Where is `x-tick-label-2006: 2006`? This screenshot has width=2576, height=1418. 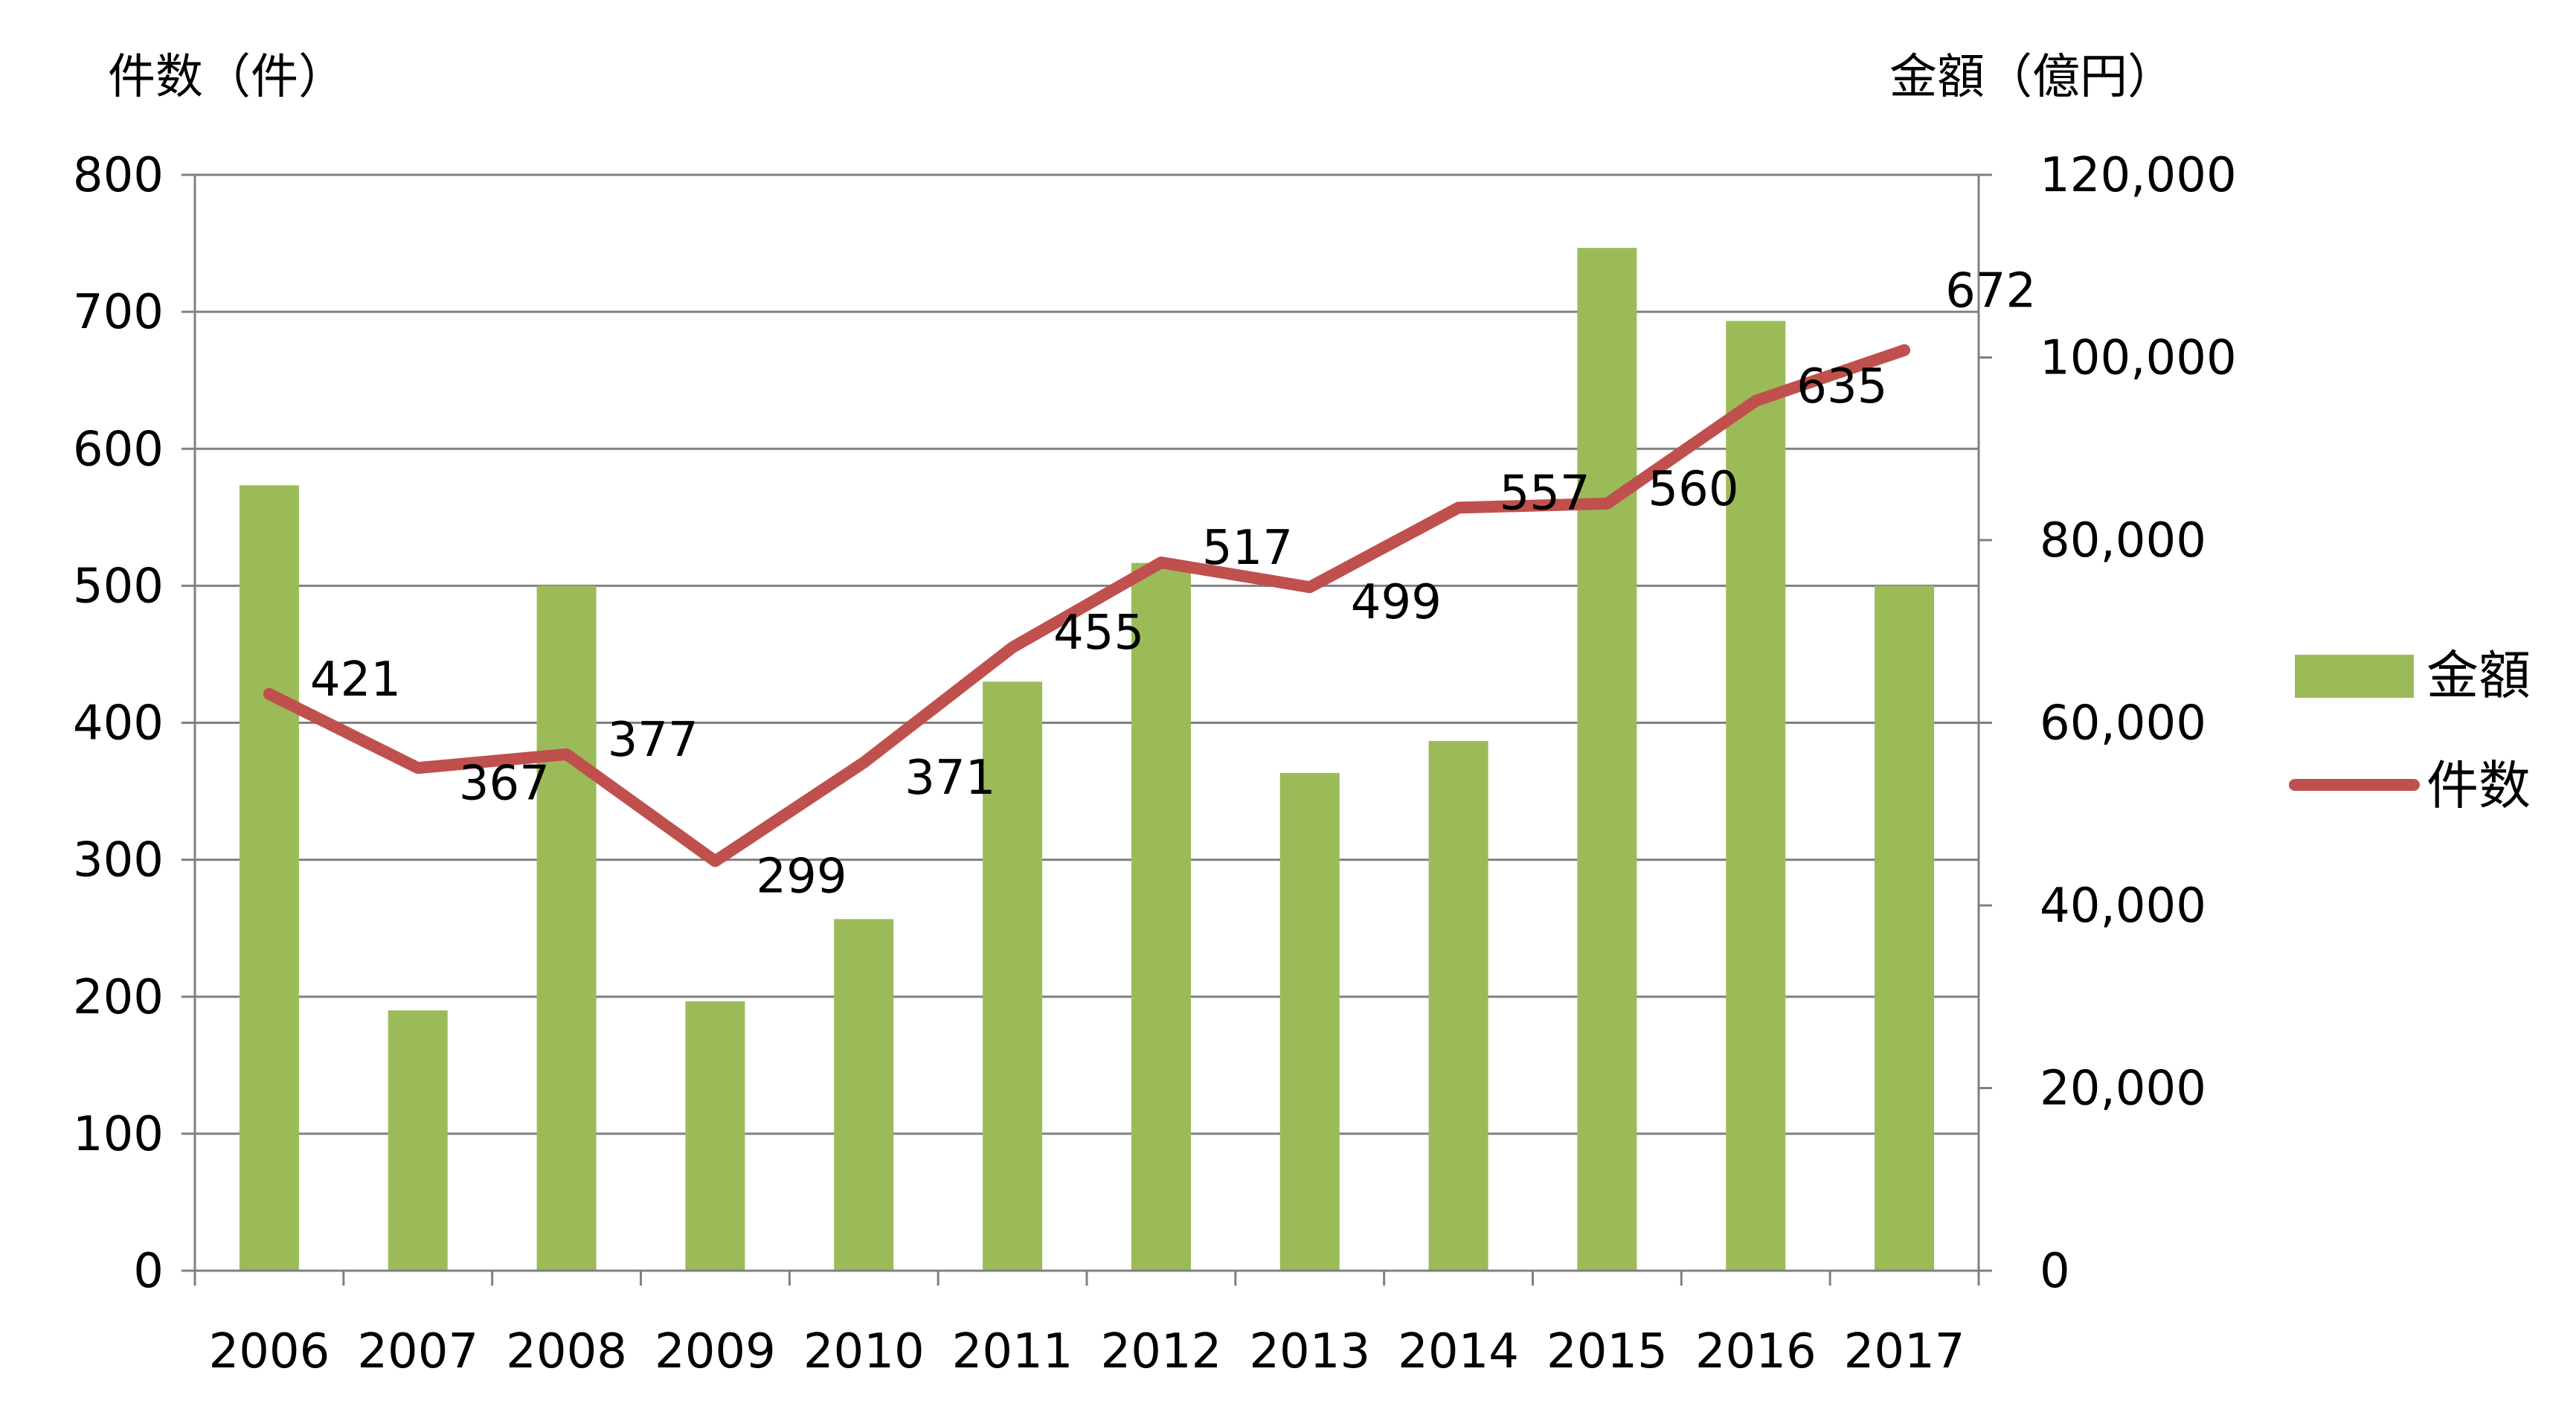
x-tick-label-2006: 2006 is located at coordinates (269, 1351).